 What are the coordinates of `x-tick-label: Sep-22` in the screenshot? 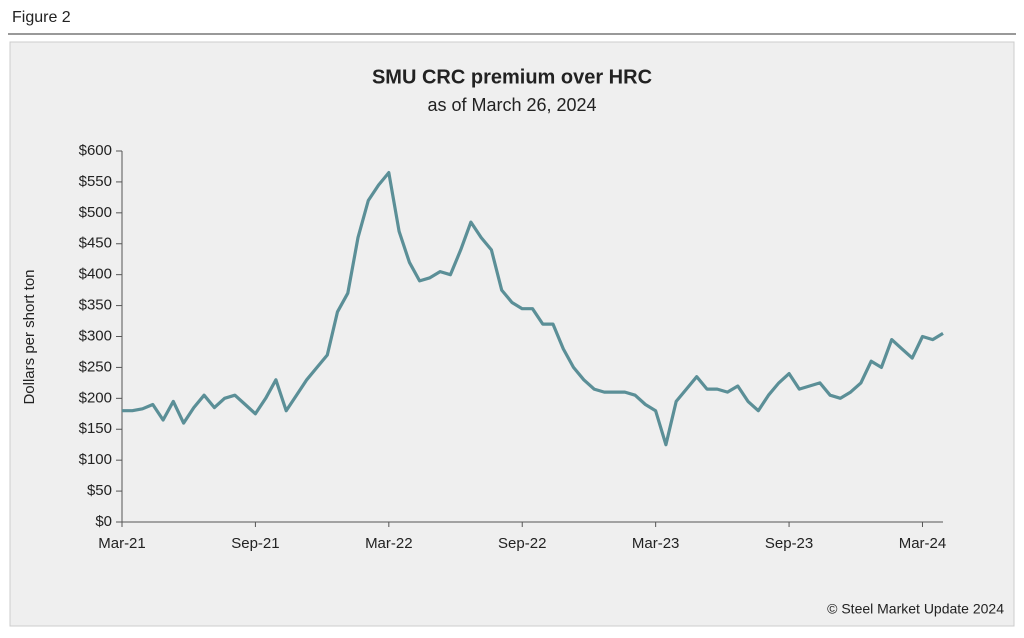 It's located at (522, 543).